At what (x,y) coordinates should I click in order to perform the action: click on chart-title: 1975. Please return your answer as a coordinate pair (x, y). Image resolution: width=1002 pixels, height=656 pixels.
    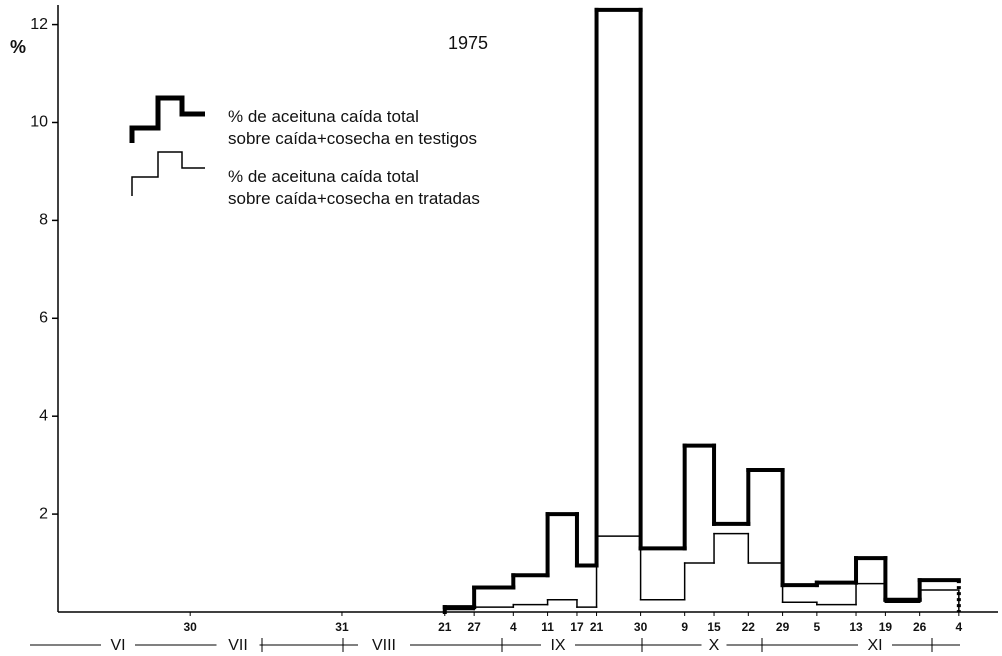
    Looking at the image, I should click on (468, 43).